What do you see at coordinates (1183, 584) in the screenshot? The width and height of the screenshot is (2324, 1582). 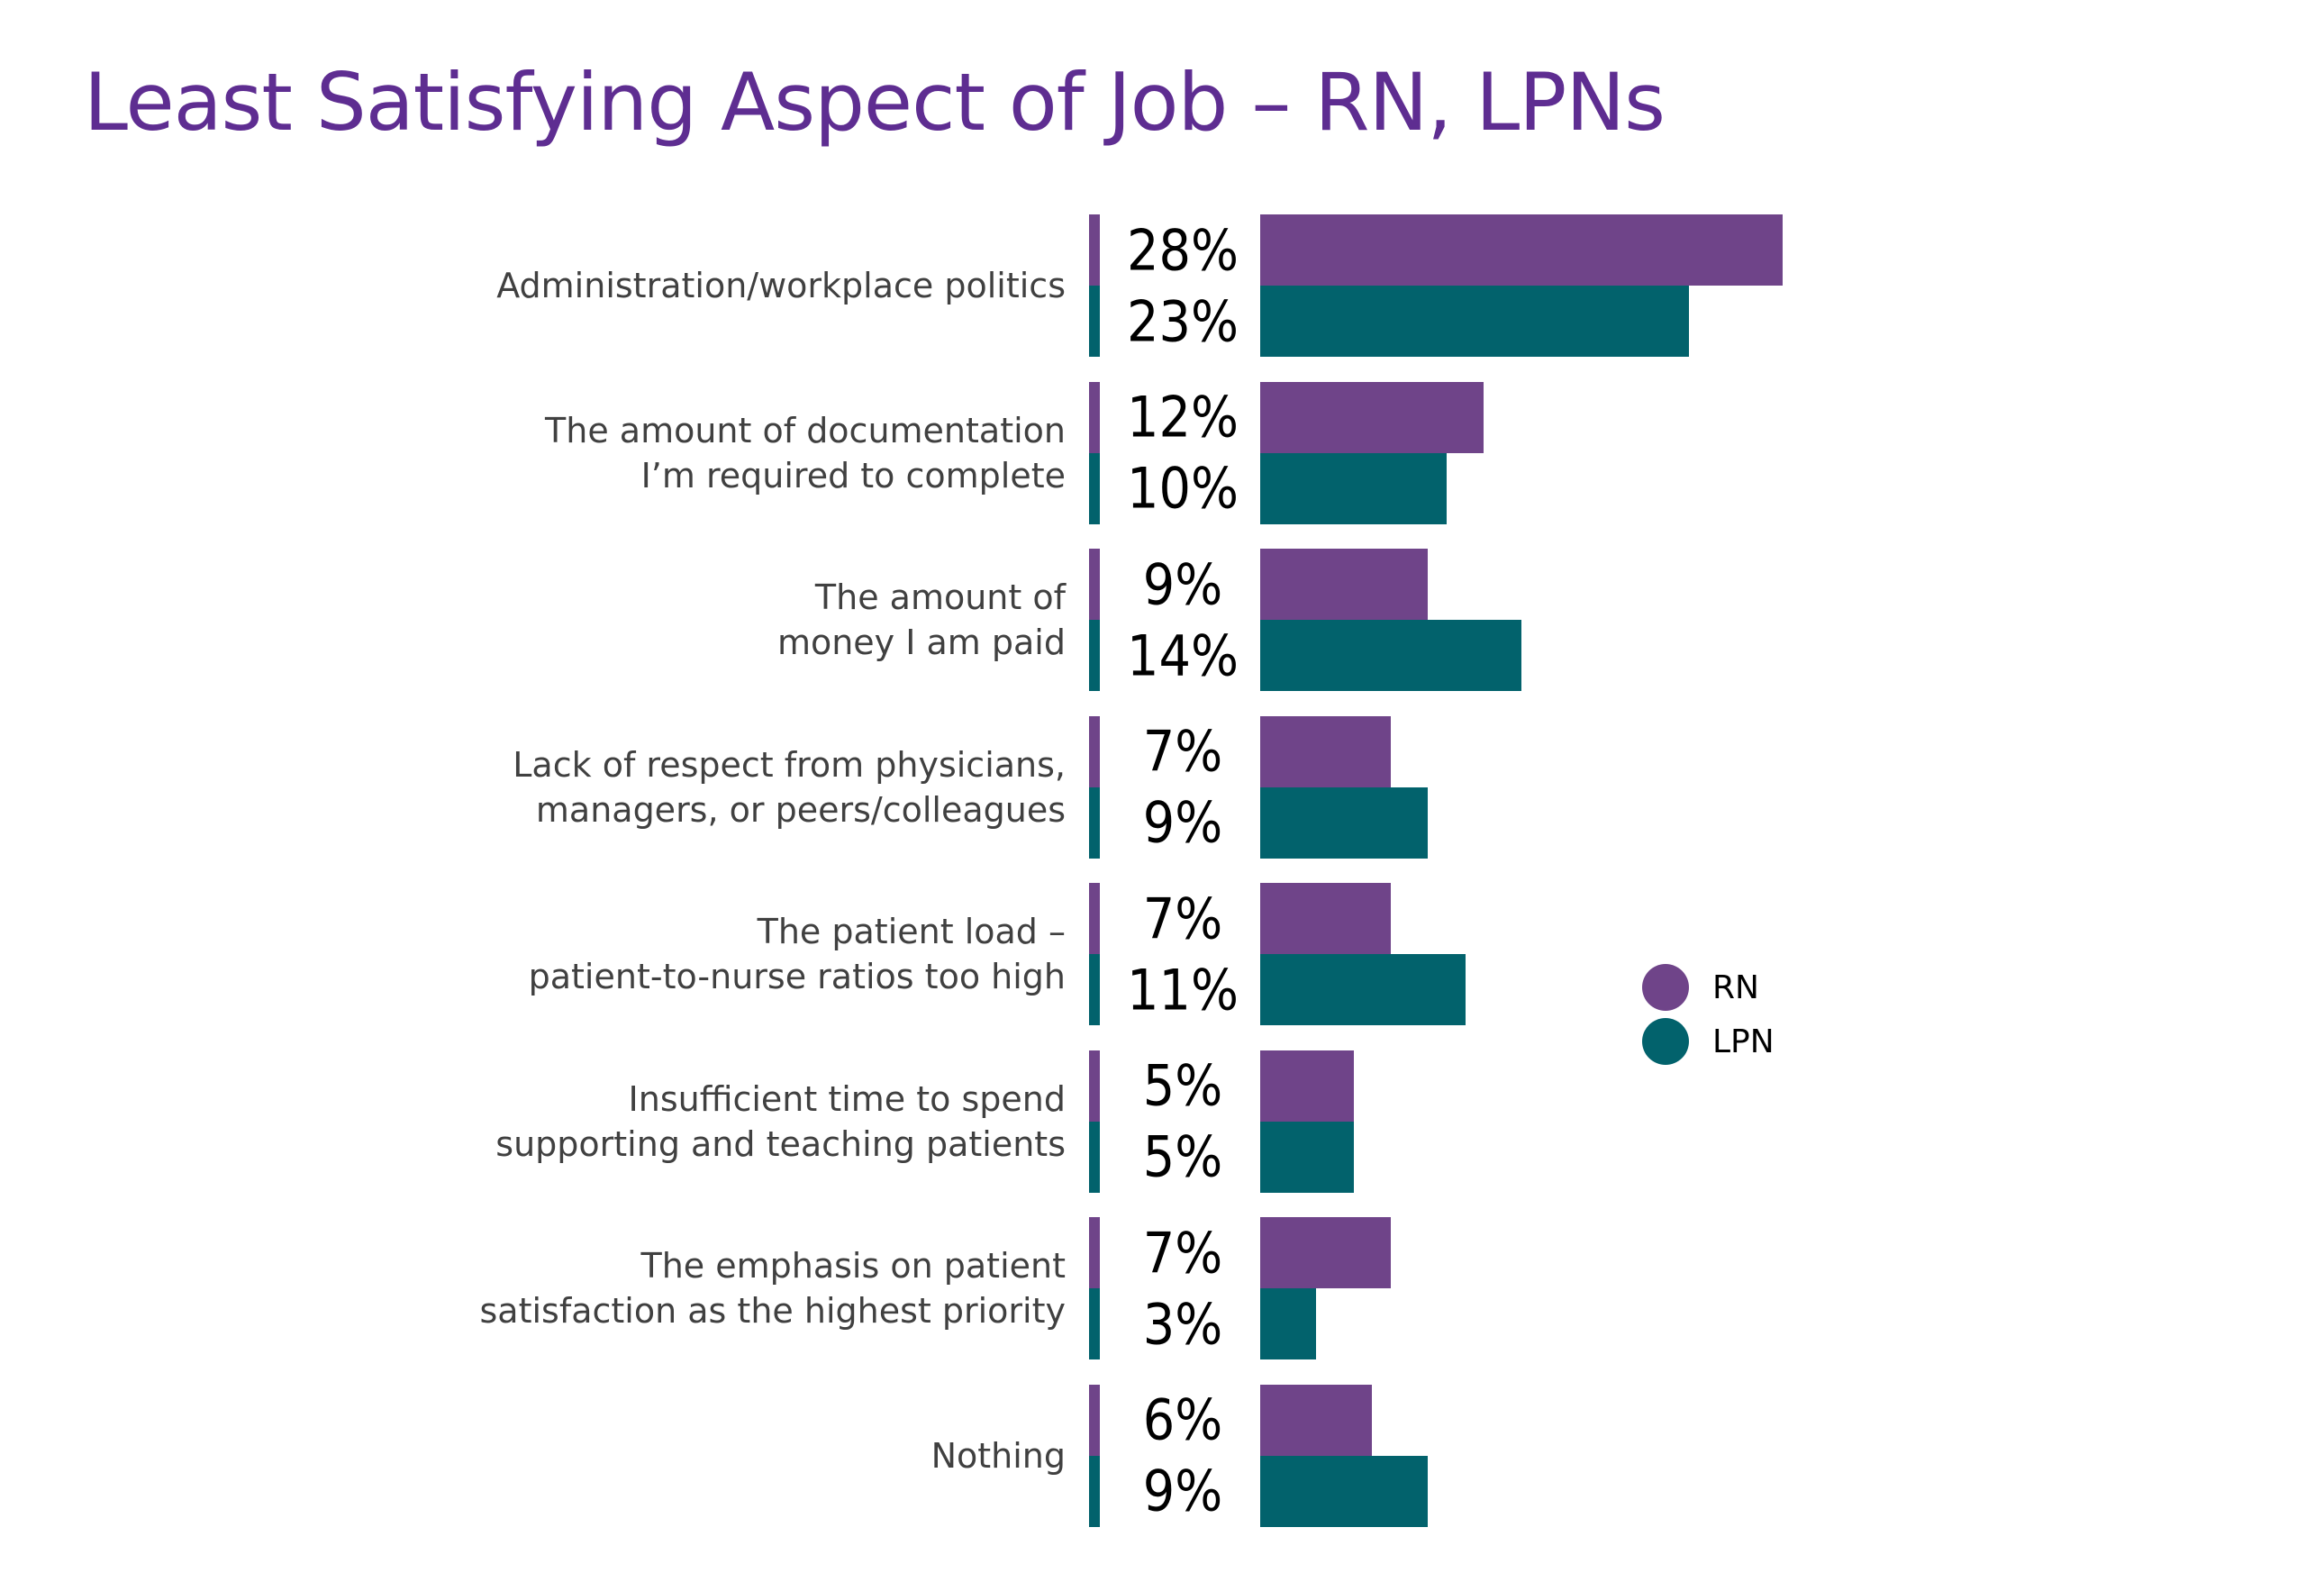 I see `data-label-rn: 9%` at bounding box center [1183, 584].